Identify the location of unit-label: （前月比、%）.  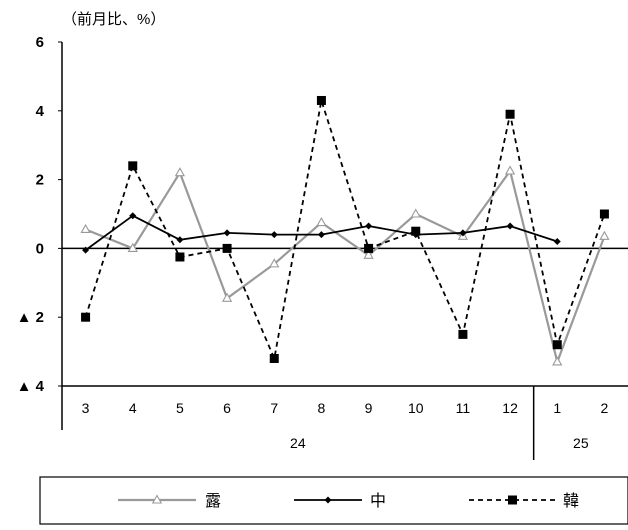
(113, 19).